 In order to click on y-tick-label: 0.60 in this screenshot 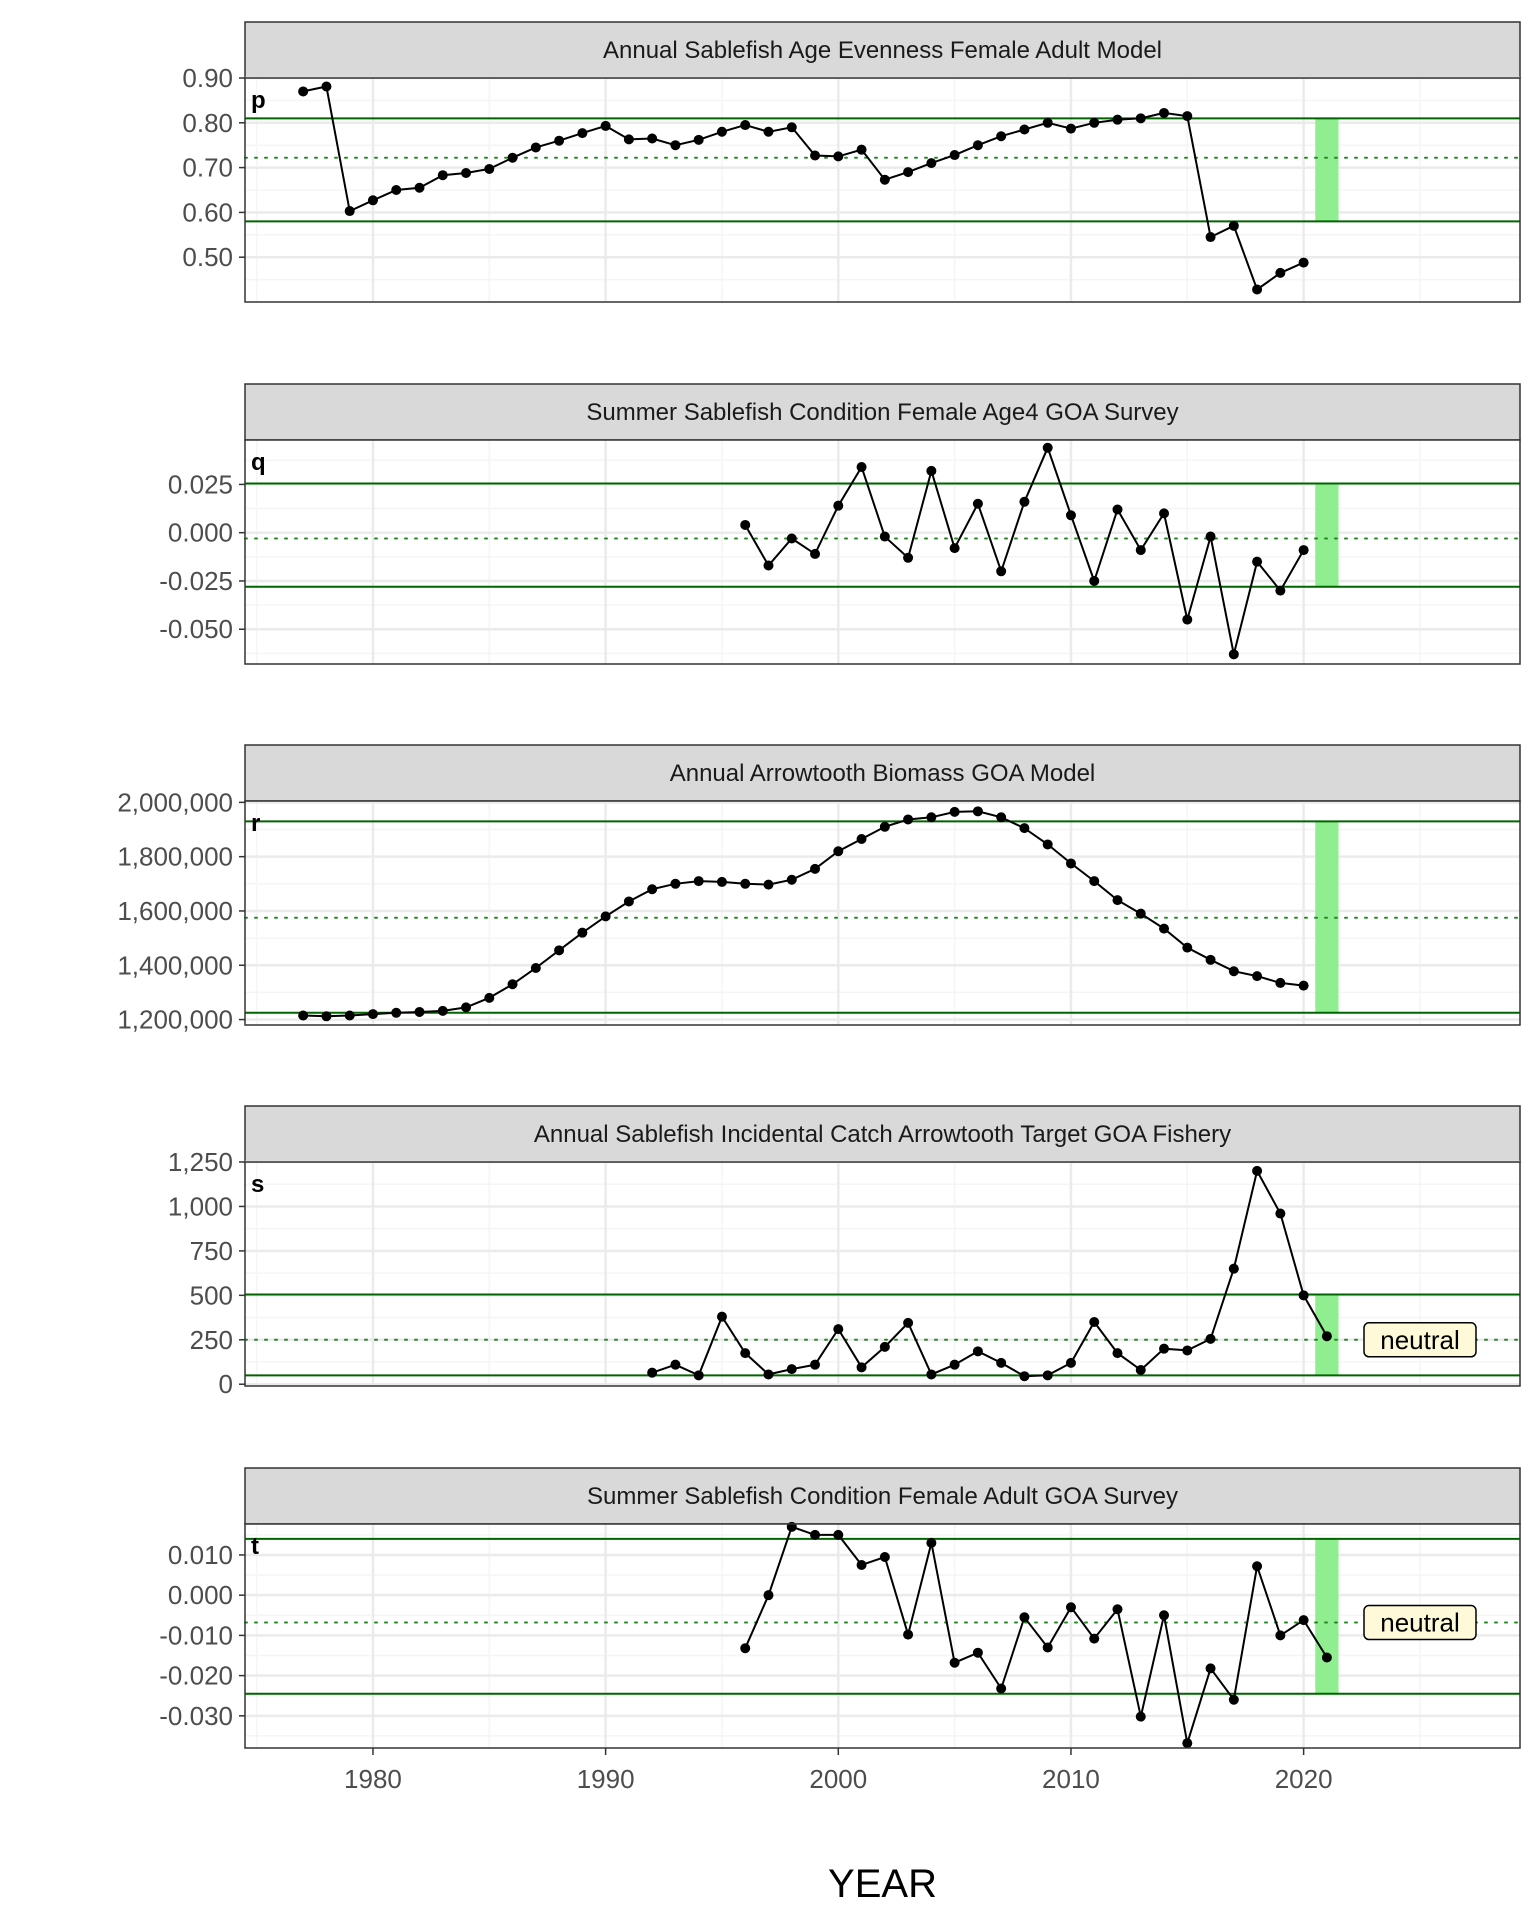, I will do `click(207, 212)`.